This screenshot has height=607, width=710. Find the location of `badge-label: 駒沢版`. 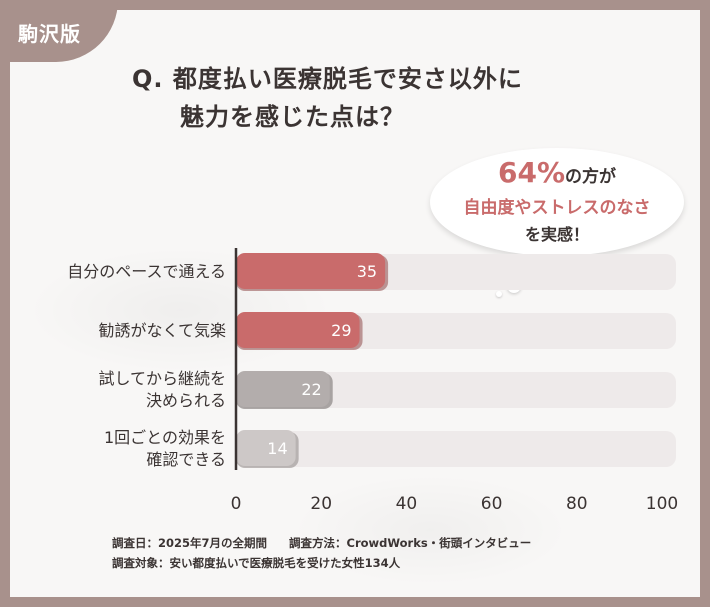

badge-label: 駒沢版 is located at coordinates (49, 34).